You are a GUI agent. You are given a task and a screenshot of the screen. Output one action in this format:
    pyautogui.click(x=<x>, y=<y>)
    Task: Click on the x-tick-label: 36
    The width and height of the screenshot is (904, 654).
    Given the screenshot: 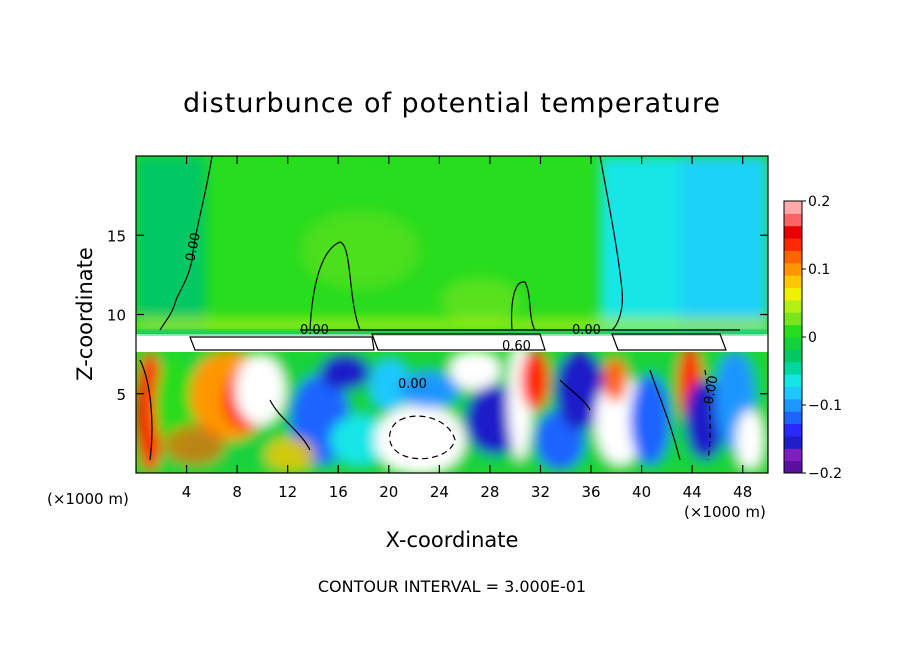 What is the action you would take?
    pyautogui.click(x=590, y=492)
    